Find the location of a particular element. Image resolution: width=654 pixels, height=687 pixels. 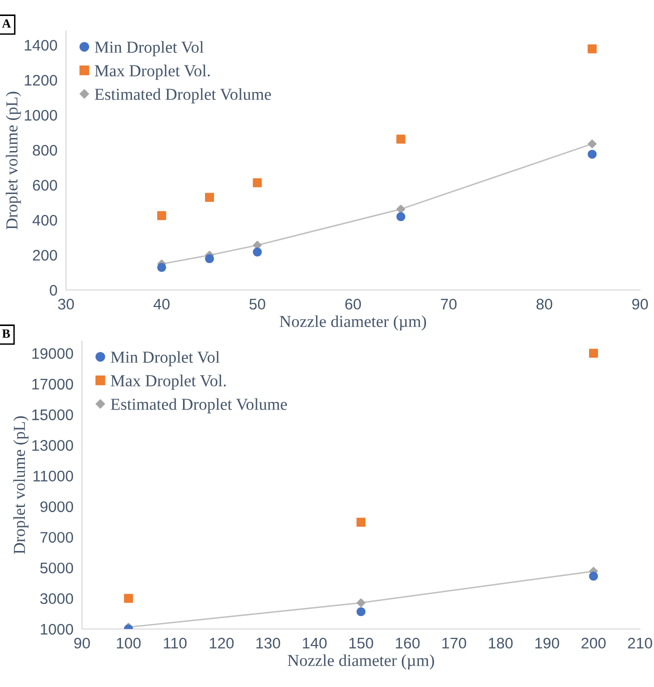

x-tick-label: 130 is located at coordinates (268, 643).